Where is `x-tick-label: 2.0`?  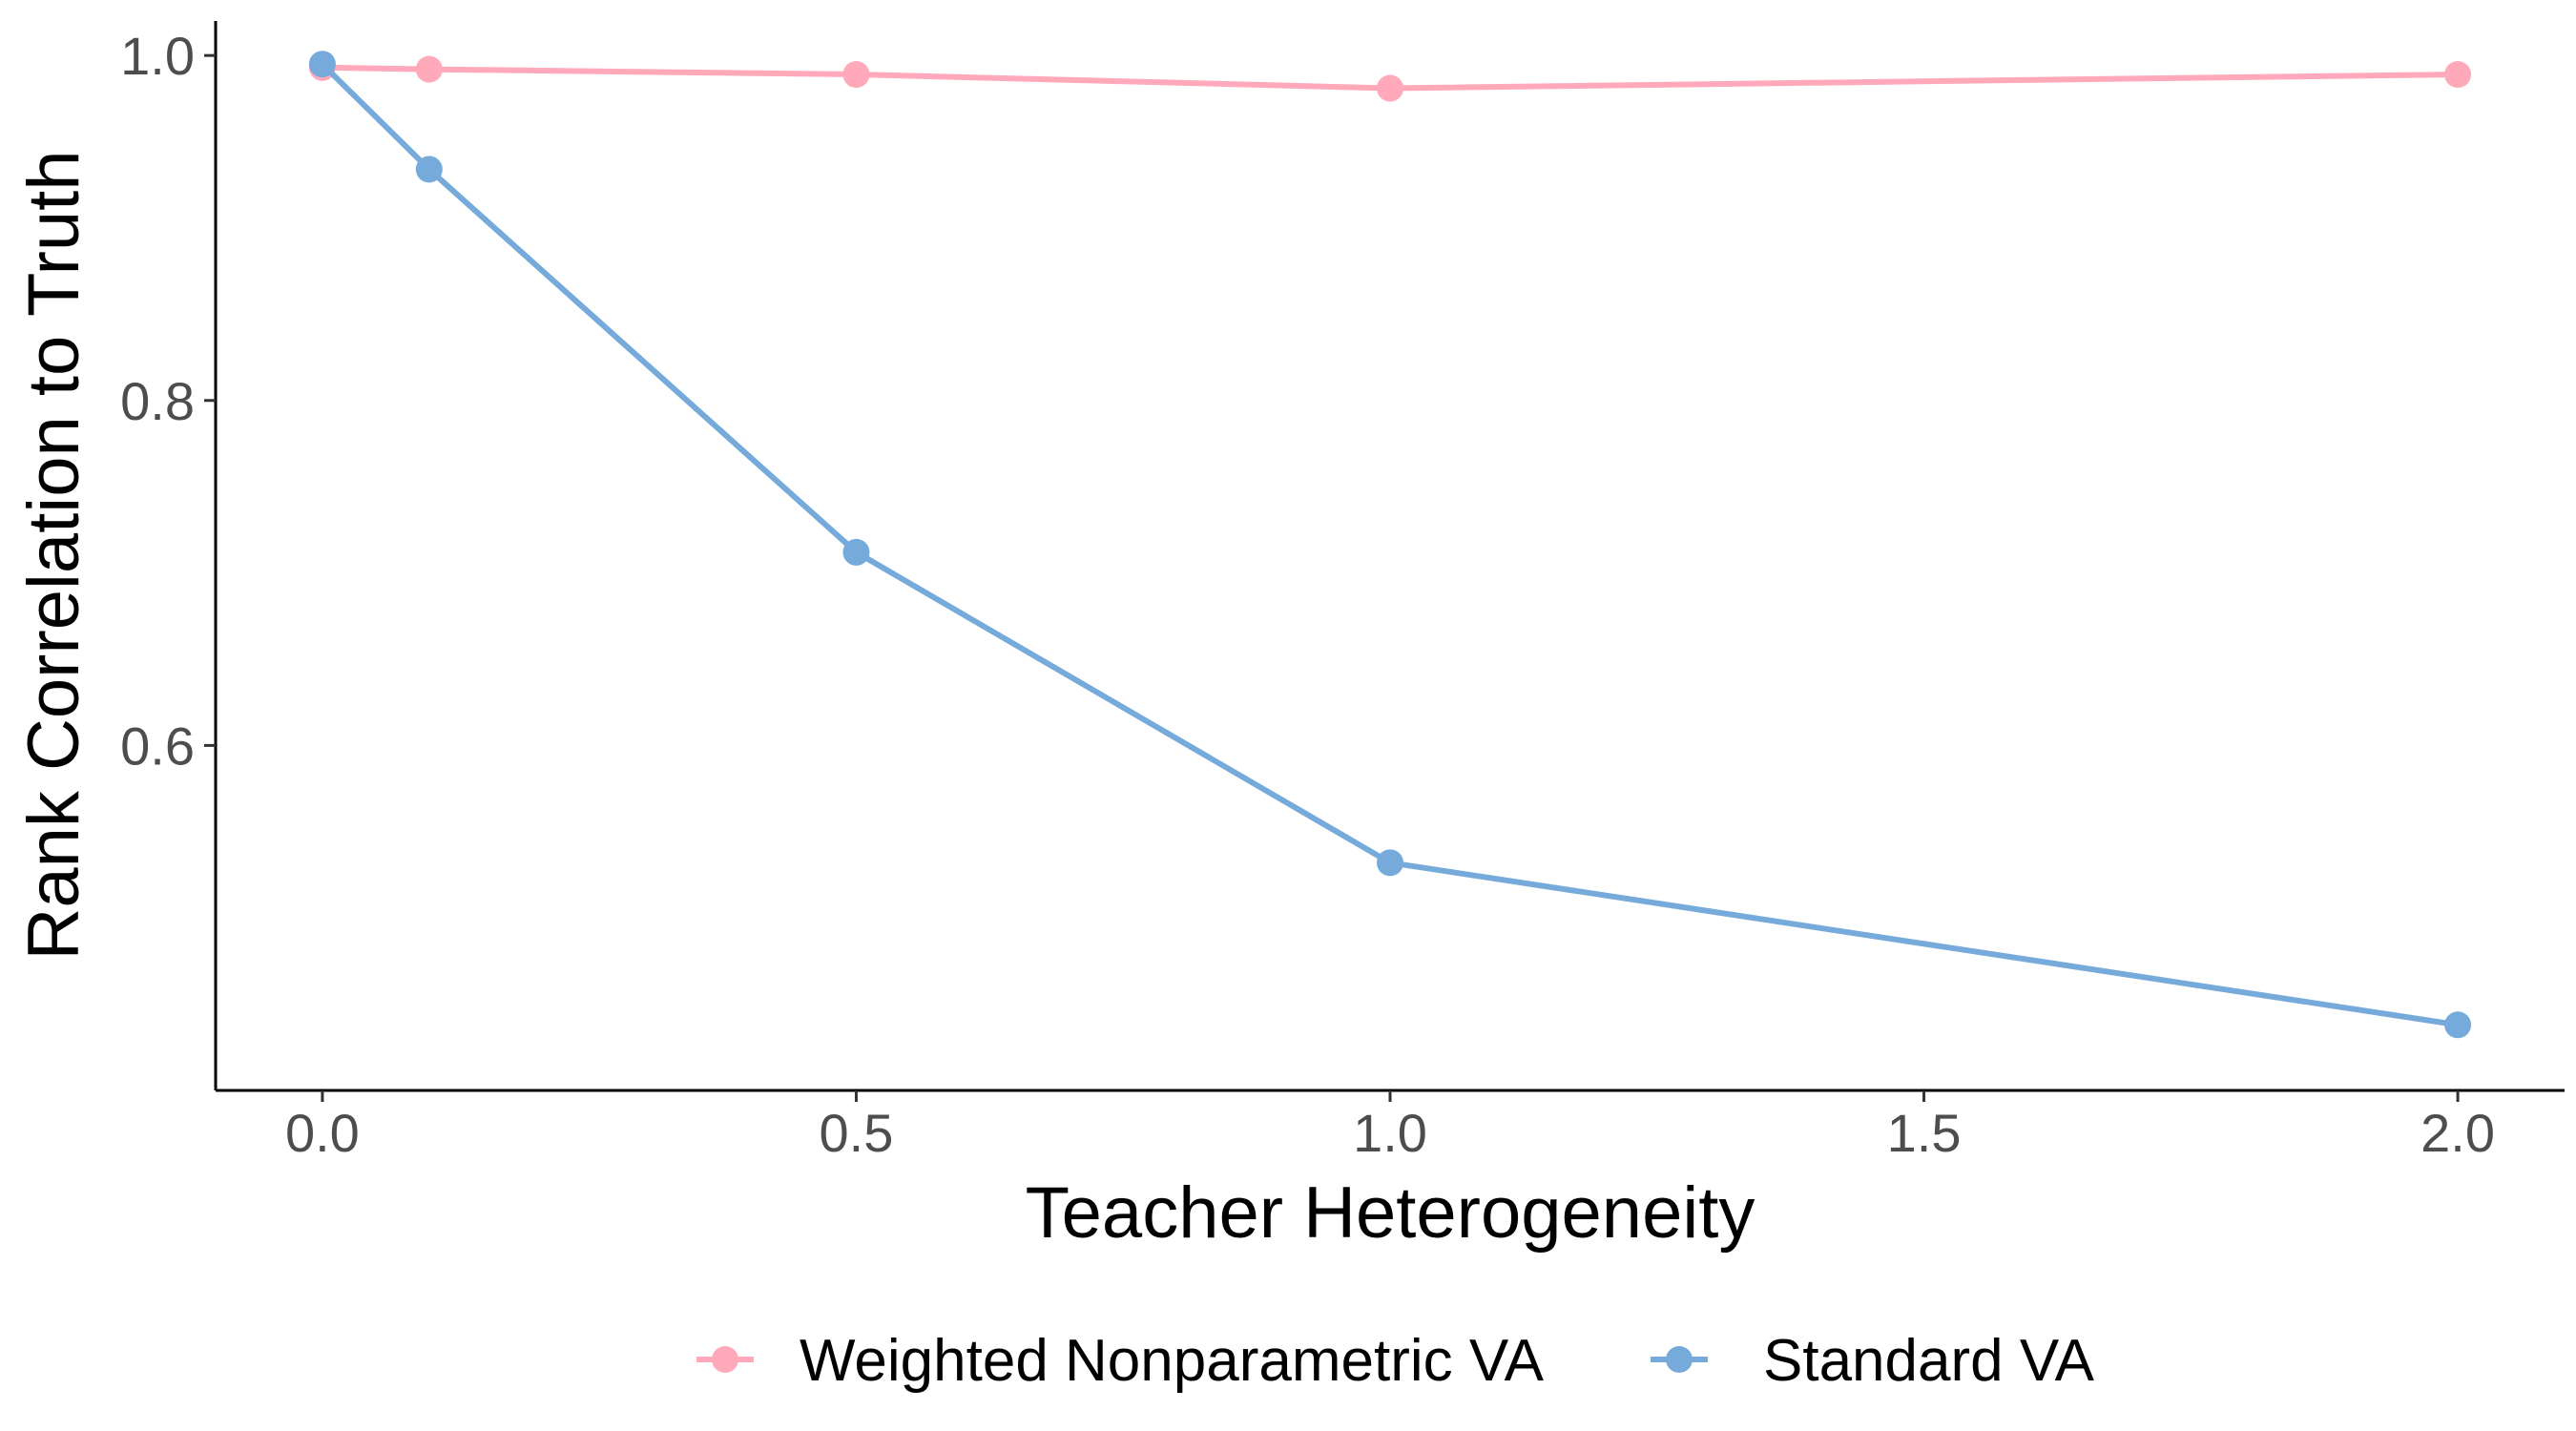 x-tick-label: 2.0 is located at coordinates (2457, 1133).